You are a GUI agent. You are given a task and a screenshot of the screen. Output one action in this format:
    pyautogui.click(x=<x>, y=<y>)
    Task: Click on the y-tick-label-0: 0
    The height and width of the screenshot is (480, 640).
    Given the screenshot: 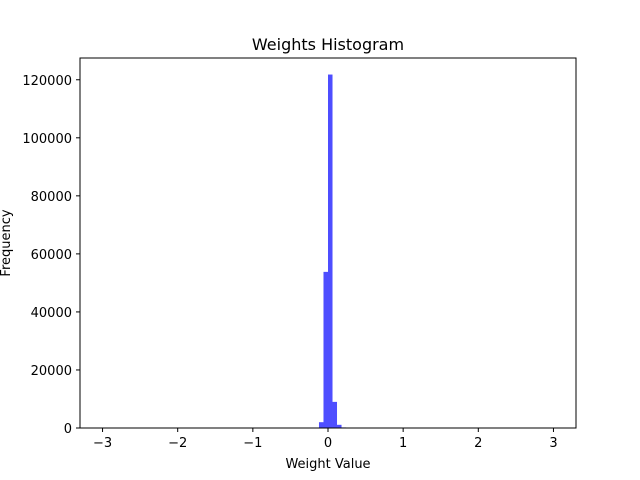 What is the action you would take?
    pyautogui.click(x=68, y=429)
    